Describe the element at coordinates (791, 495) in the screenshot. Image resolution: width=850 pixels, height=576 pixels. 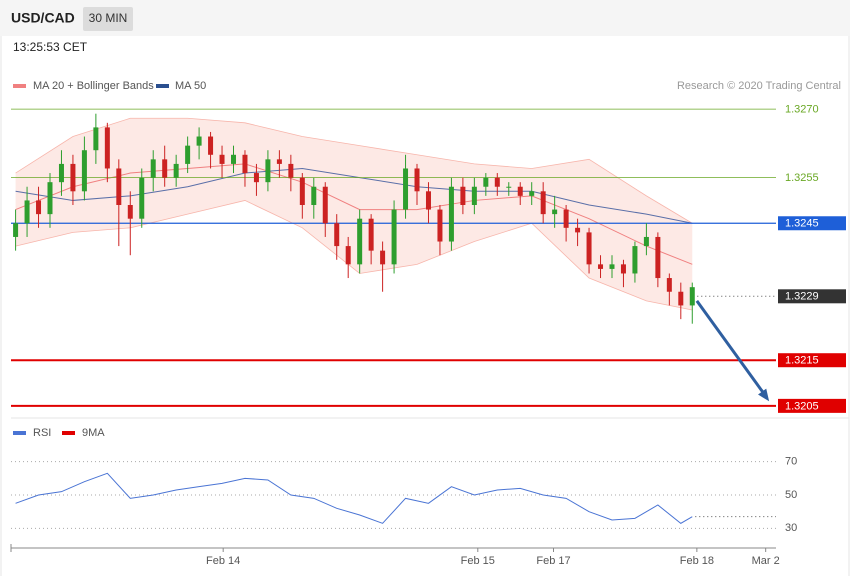
I see `rsi-tick-label: 50` at that location.